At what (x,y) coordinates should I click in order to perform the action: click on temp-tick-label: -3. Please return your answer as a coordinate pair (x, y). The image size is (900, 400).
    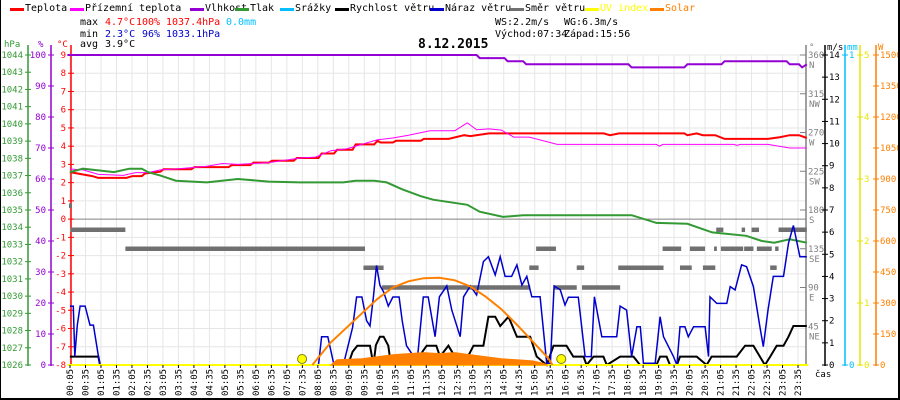
    Looking at the image, I should click on (60, 275).